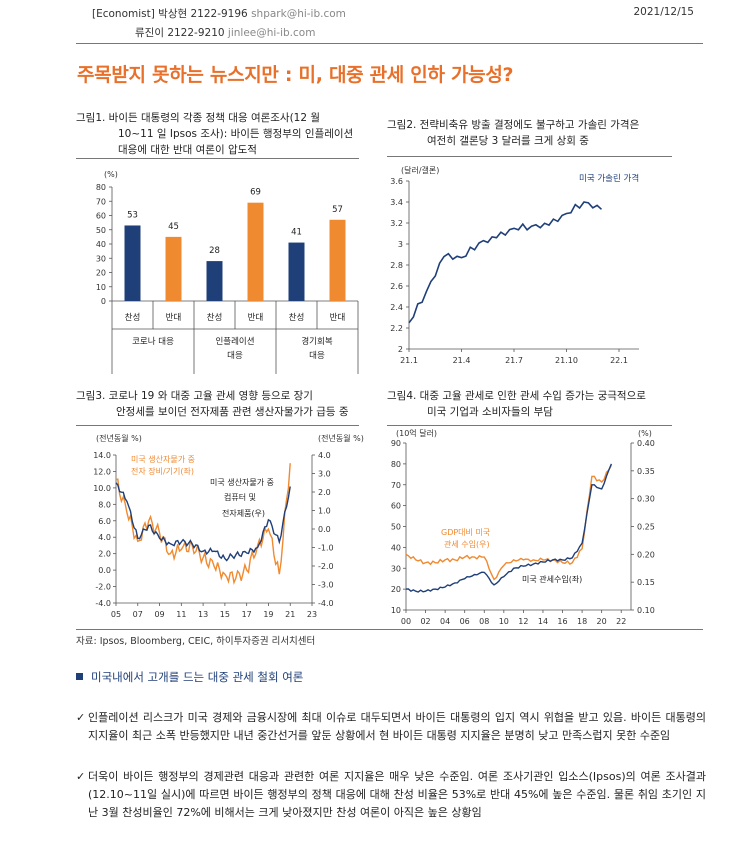  Describe the element at coordinates (170, 14) in the screenshot. I see `author-1-label: [Economist] 박상현 2122-9196` at that location.